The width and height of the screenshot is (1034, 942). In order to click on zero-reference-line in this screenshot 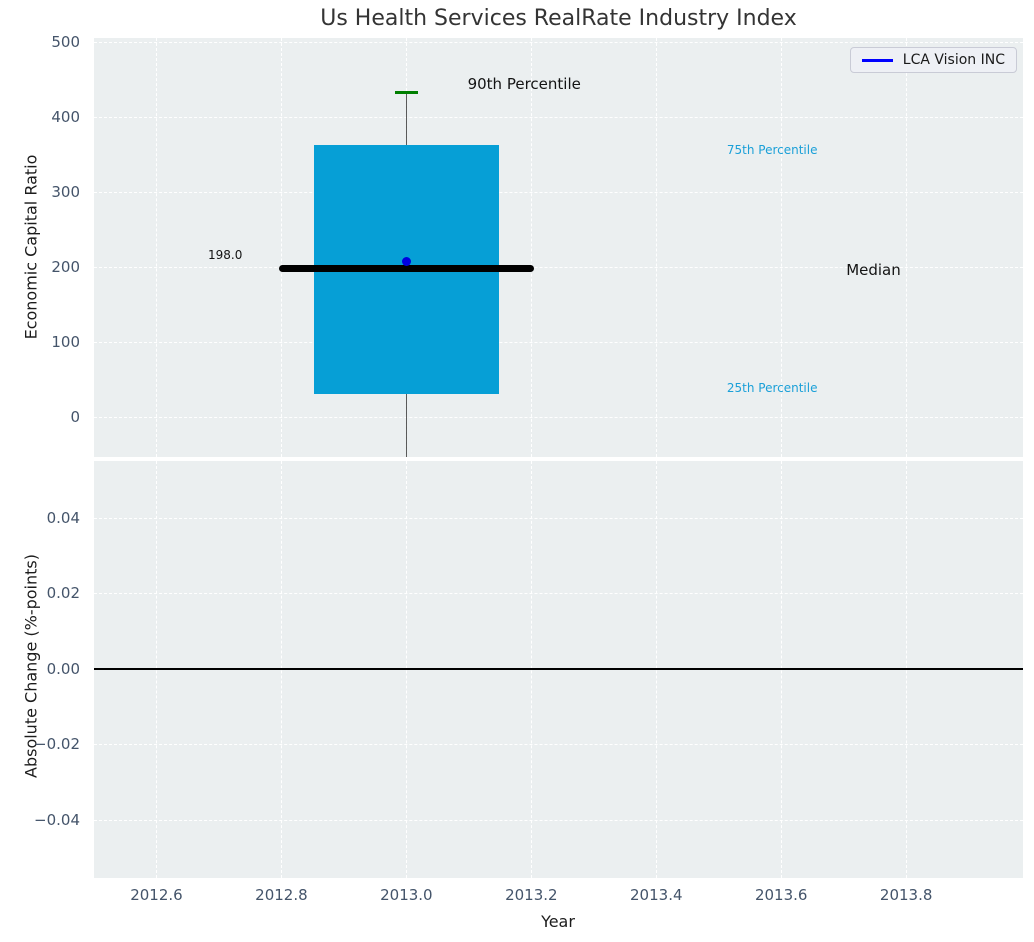, I will do `click(558, 668)`.